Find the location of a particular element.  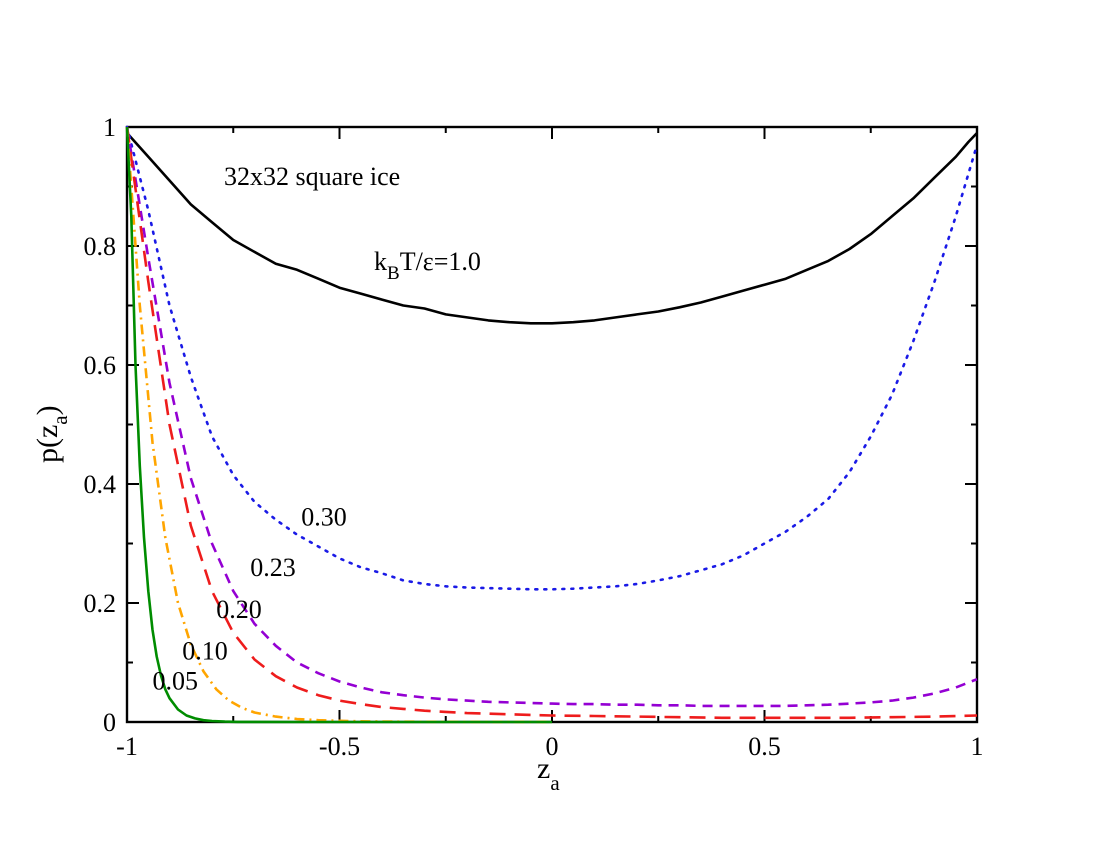

temperature-label: kBT/ε=1.0 is located at coordinates (427, 265).